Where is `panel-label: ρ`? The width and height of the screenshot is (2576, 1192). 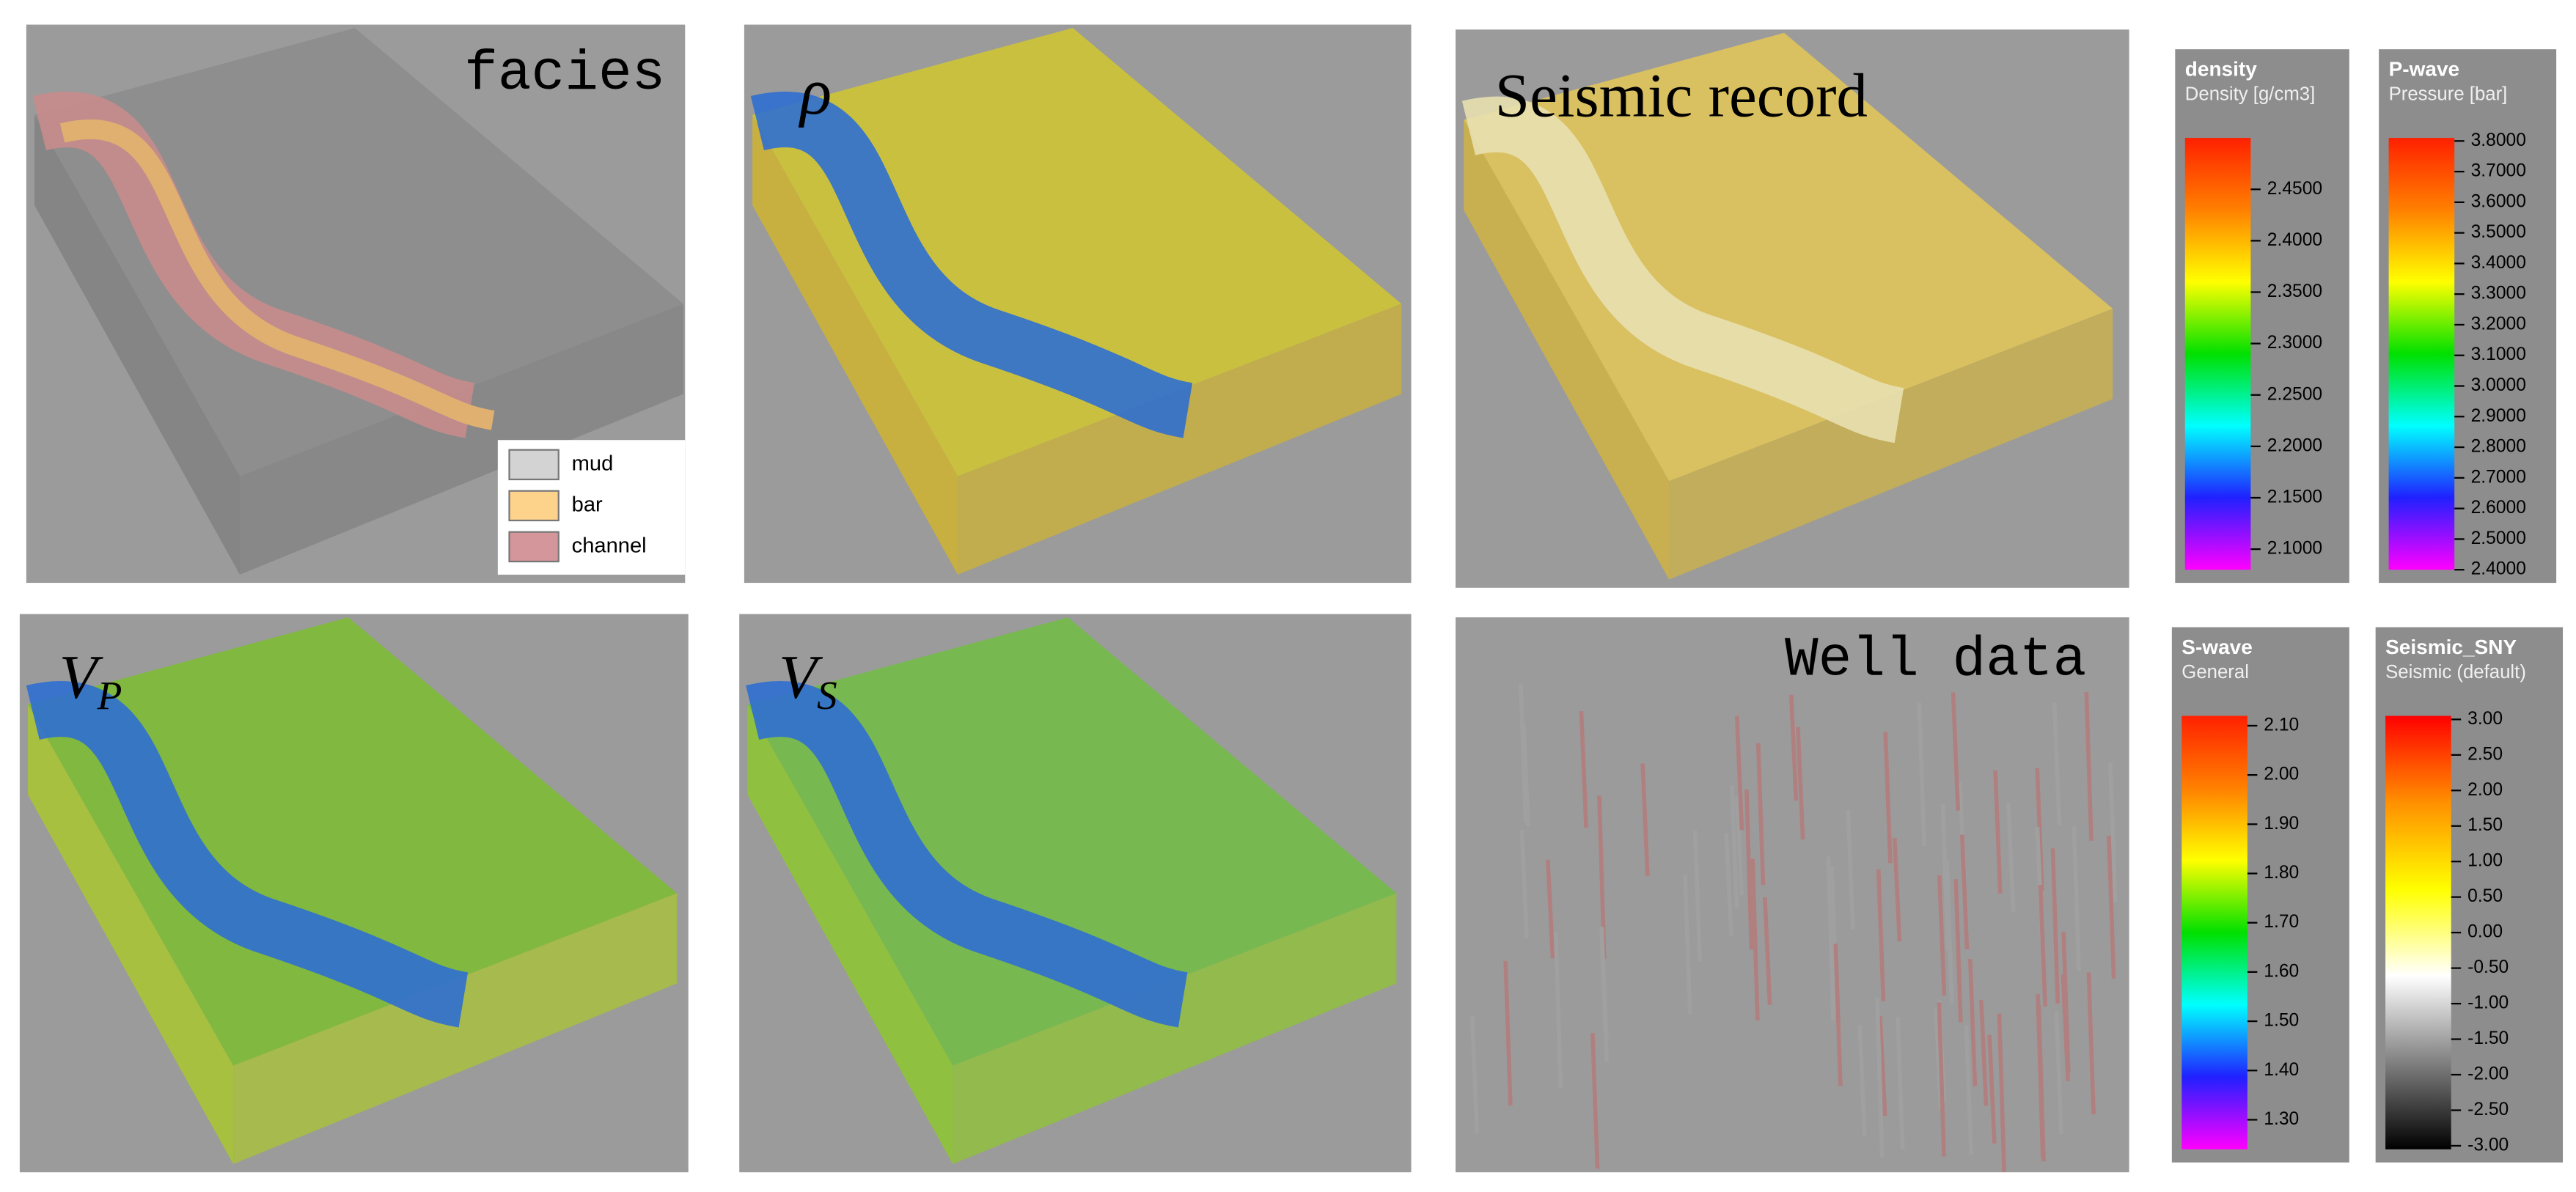
panel-label: ρ is located at coordinates (815, 92).